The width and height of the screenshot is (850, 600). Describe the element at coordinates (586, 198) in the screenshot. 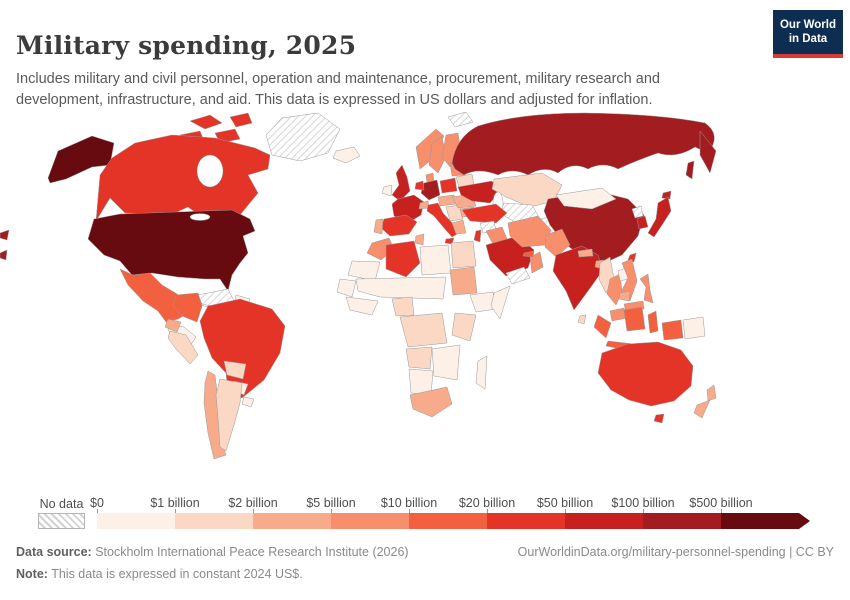

I see `country-mongolia` at that location.